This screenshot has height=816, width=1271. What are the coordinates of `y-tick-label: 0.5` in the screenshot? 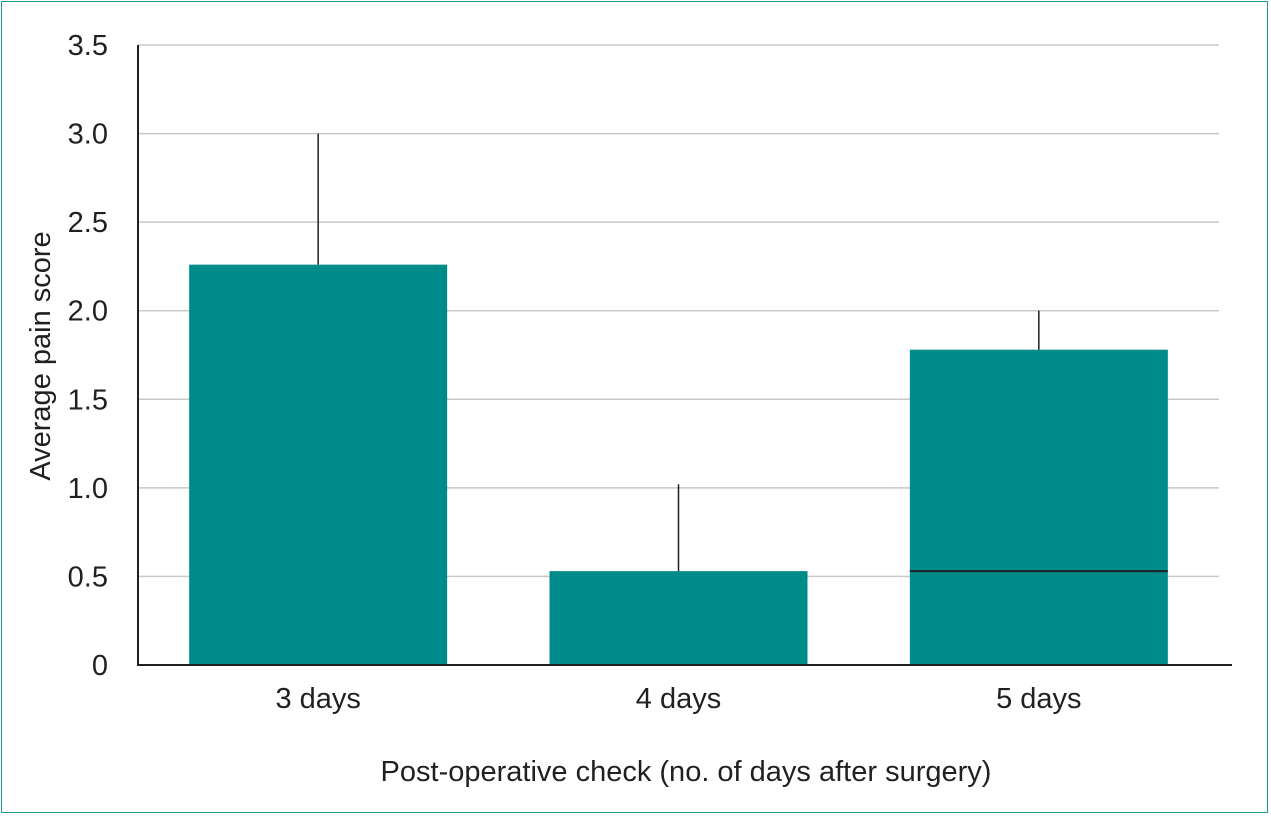 It's located at (88, 577).